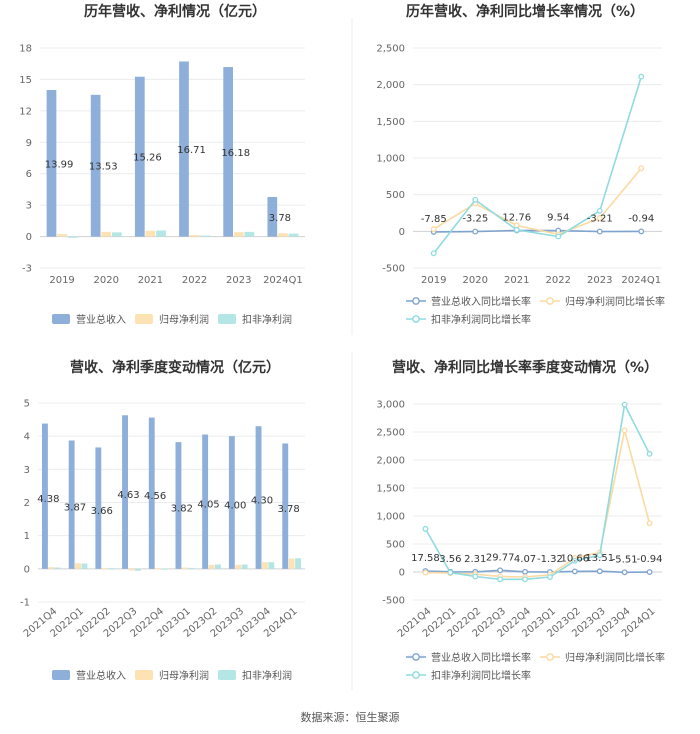 The width and height of the screenshot is (700, 734). Describe the element at coordinates (27, 503) in the screenshot. I see `y-tick-label: 2` at that location.